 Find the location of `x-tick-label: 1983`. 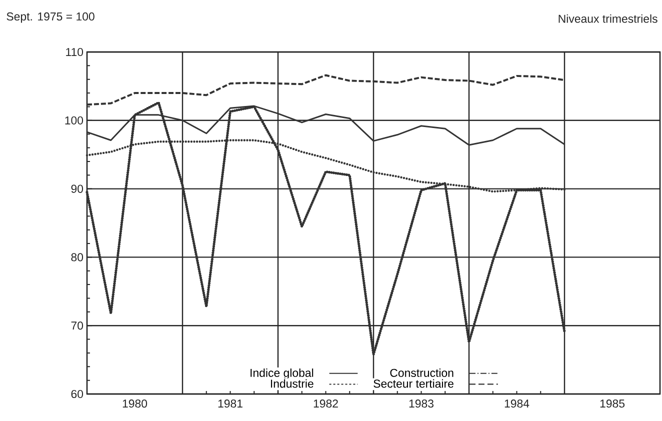

x-tick-label: 1983 is located at coordinates (421, 404).